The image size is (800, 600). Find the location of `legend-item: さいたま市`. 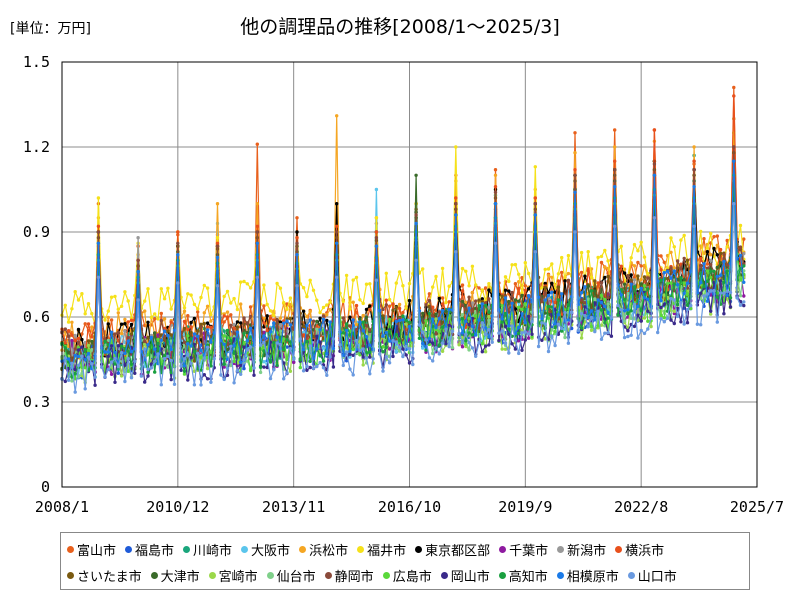

legend-item: さいたま市 is located at coordinates (104, 575).